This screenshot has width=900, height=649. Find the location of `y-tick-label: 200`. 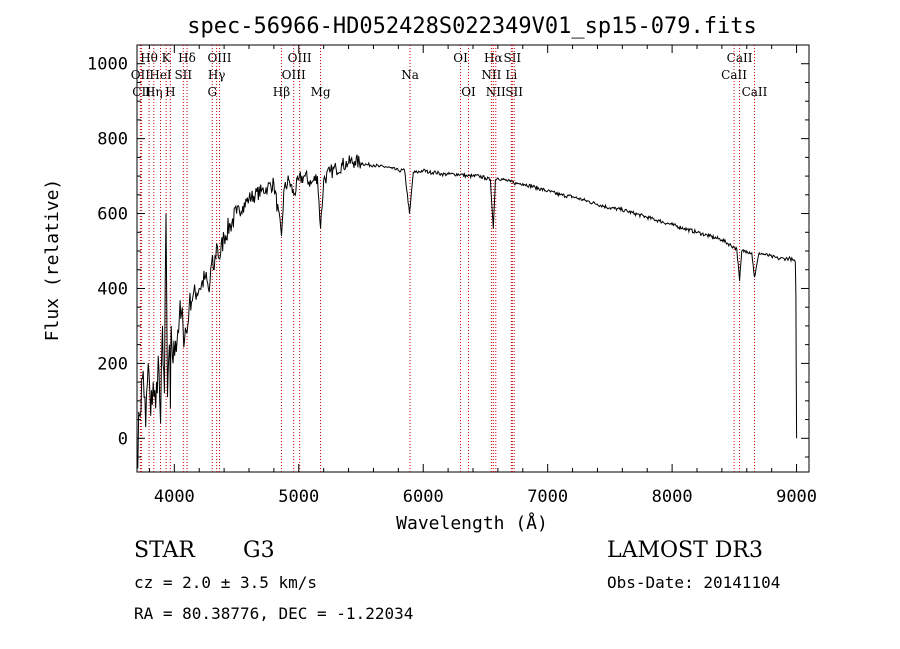

y-tick-label: 200 is located at coordinates (112, 364).